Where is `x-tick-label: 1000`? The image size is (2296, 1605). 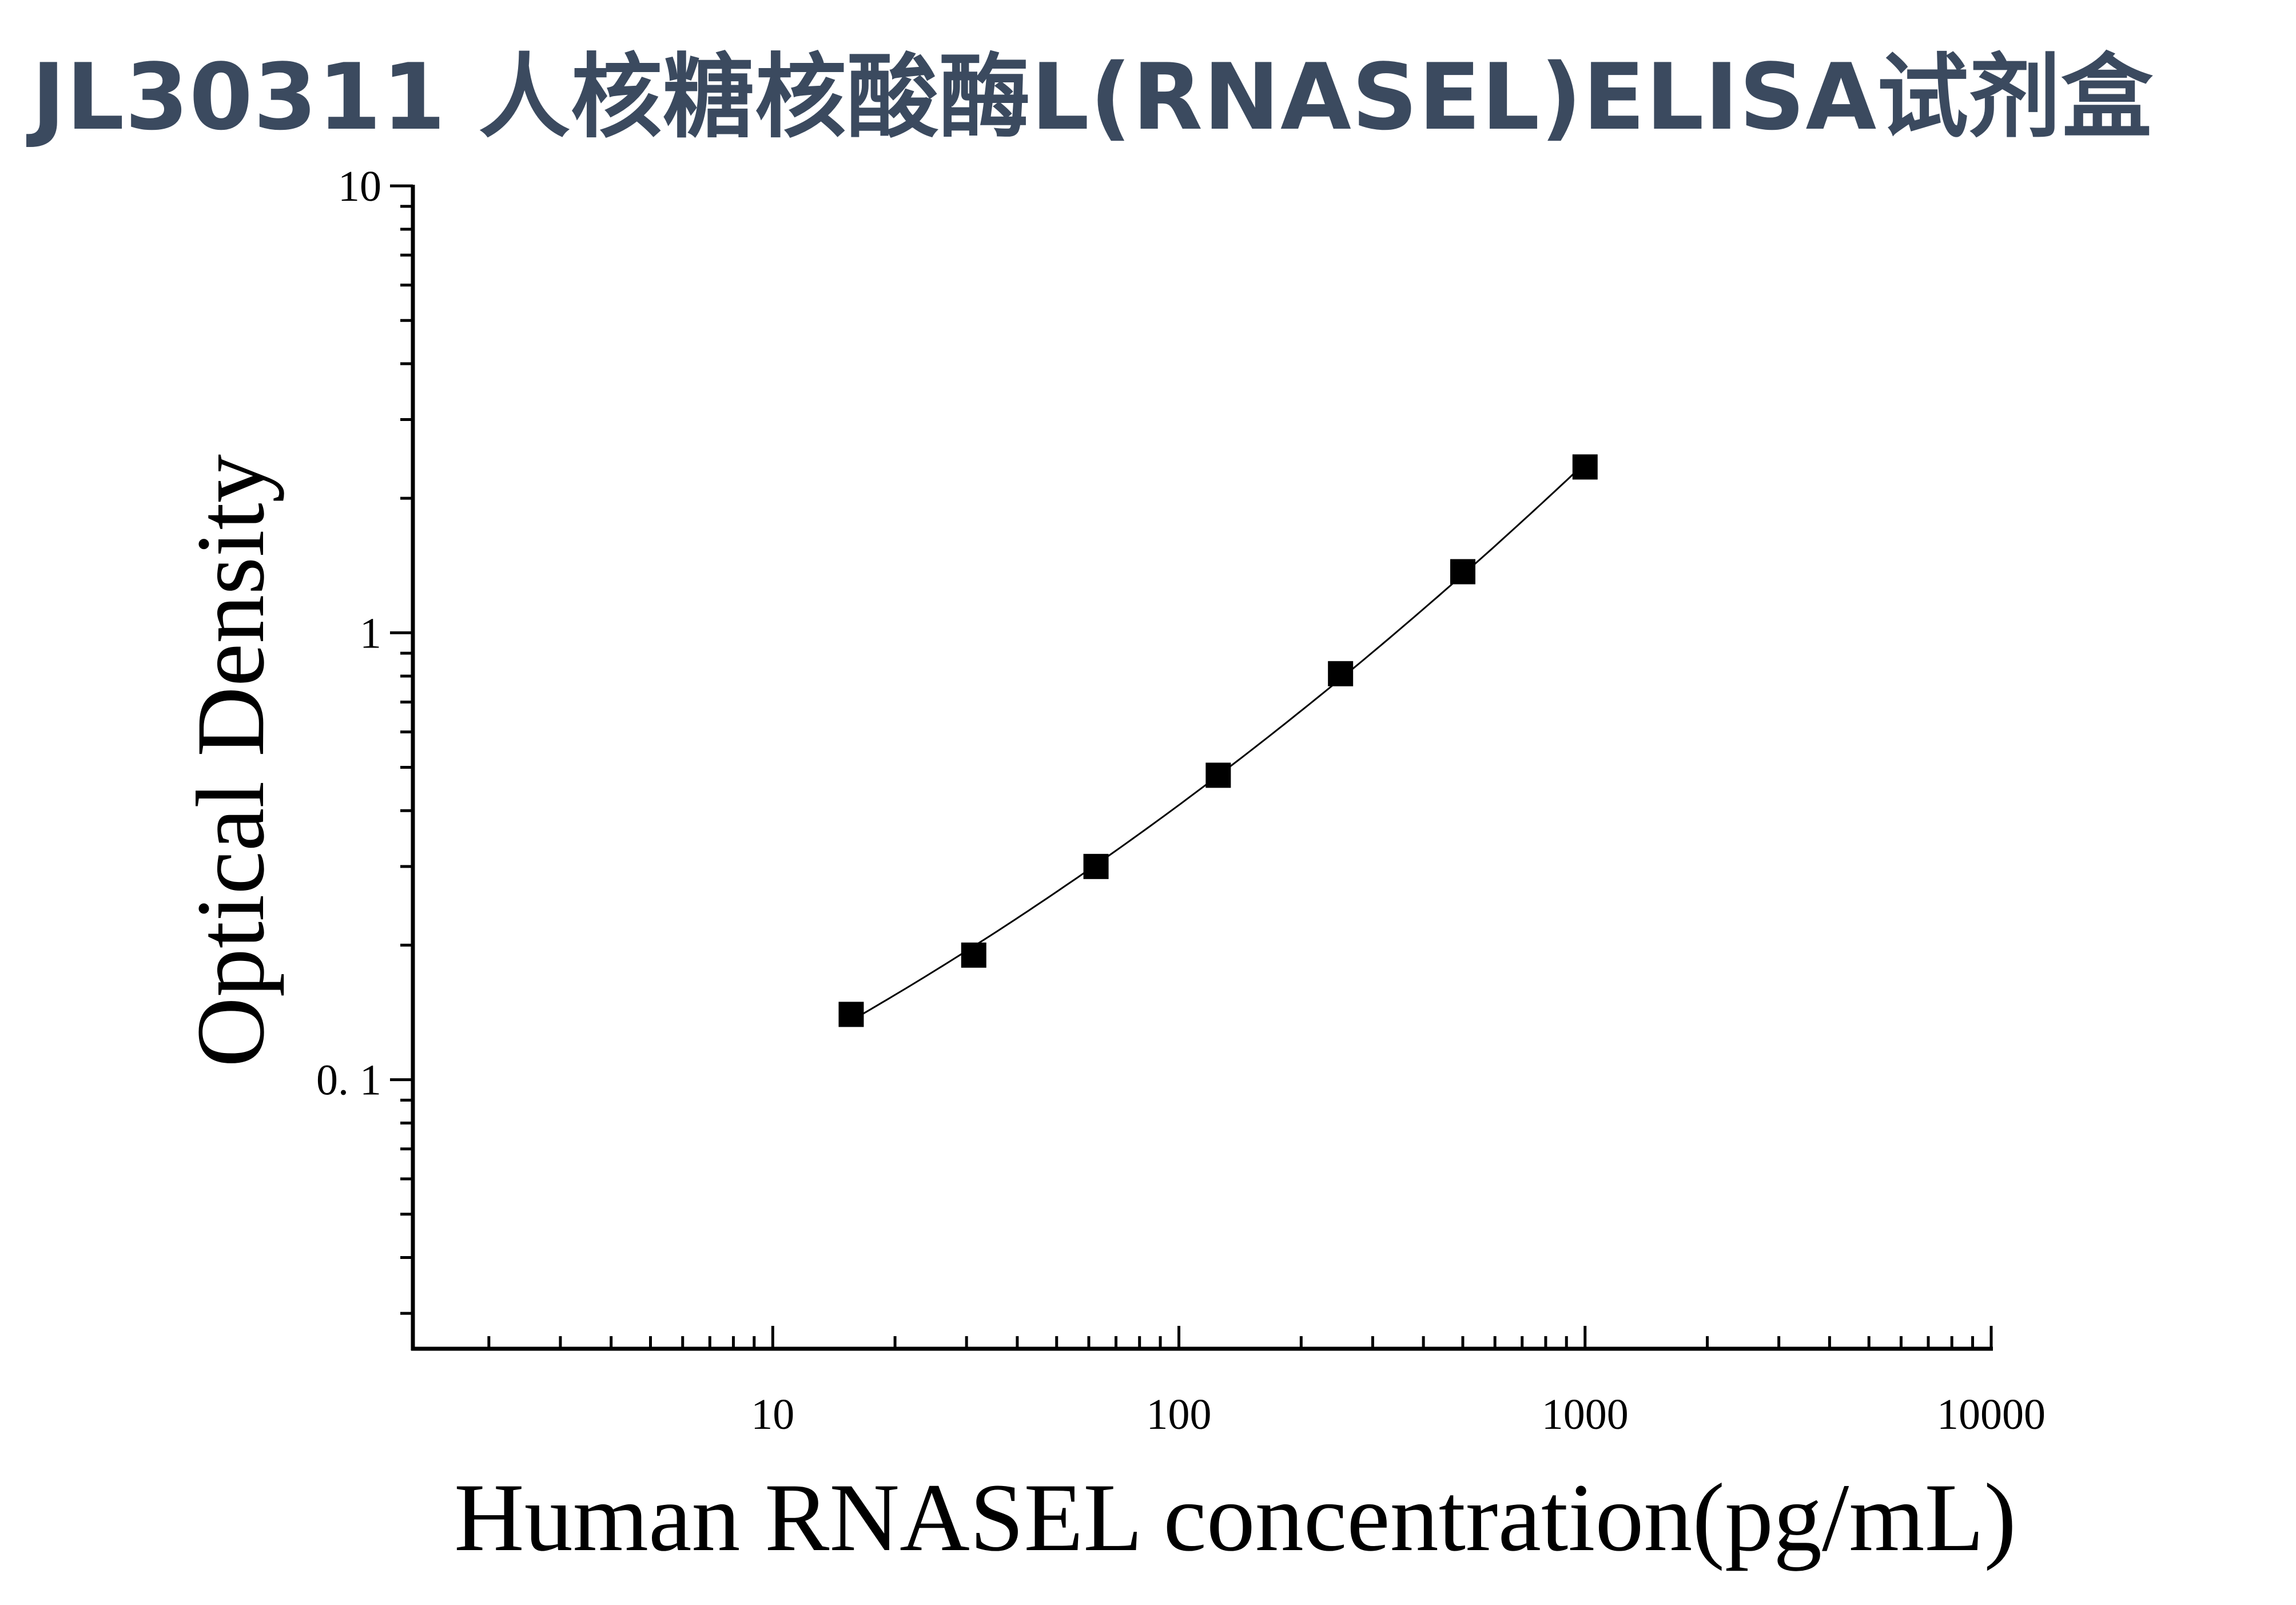 x-tick-label: 1000 is located at coordinates (1586, 1415).